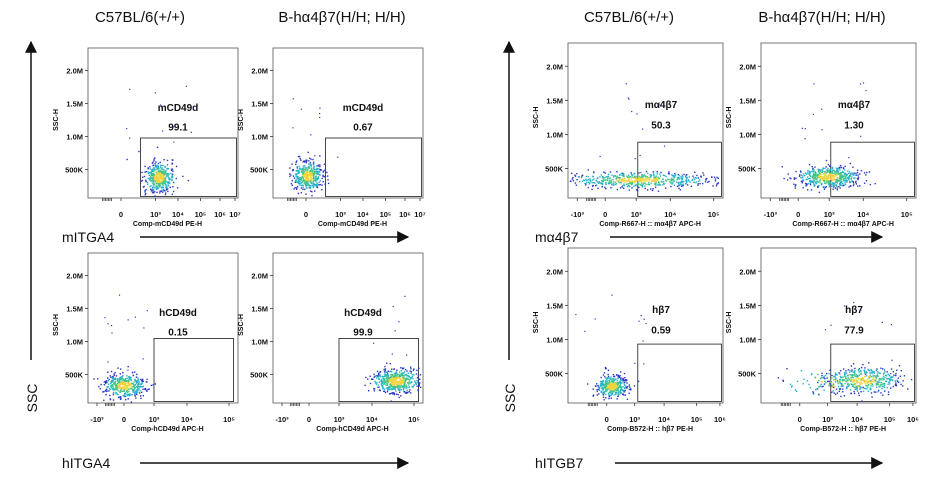 Image resolution: width=930 pixels, height=481 pixels. What do you see at coordinates (86, 463) in the screenshot?
I see `left-row2-label: hITGA4` at bounding box center [86, 463].